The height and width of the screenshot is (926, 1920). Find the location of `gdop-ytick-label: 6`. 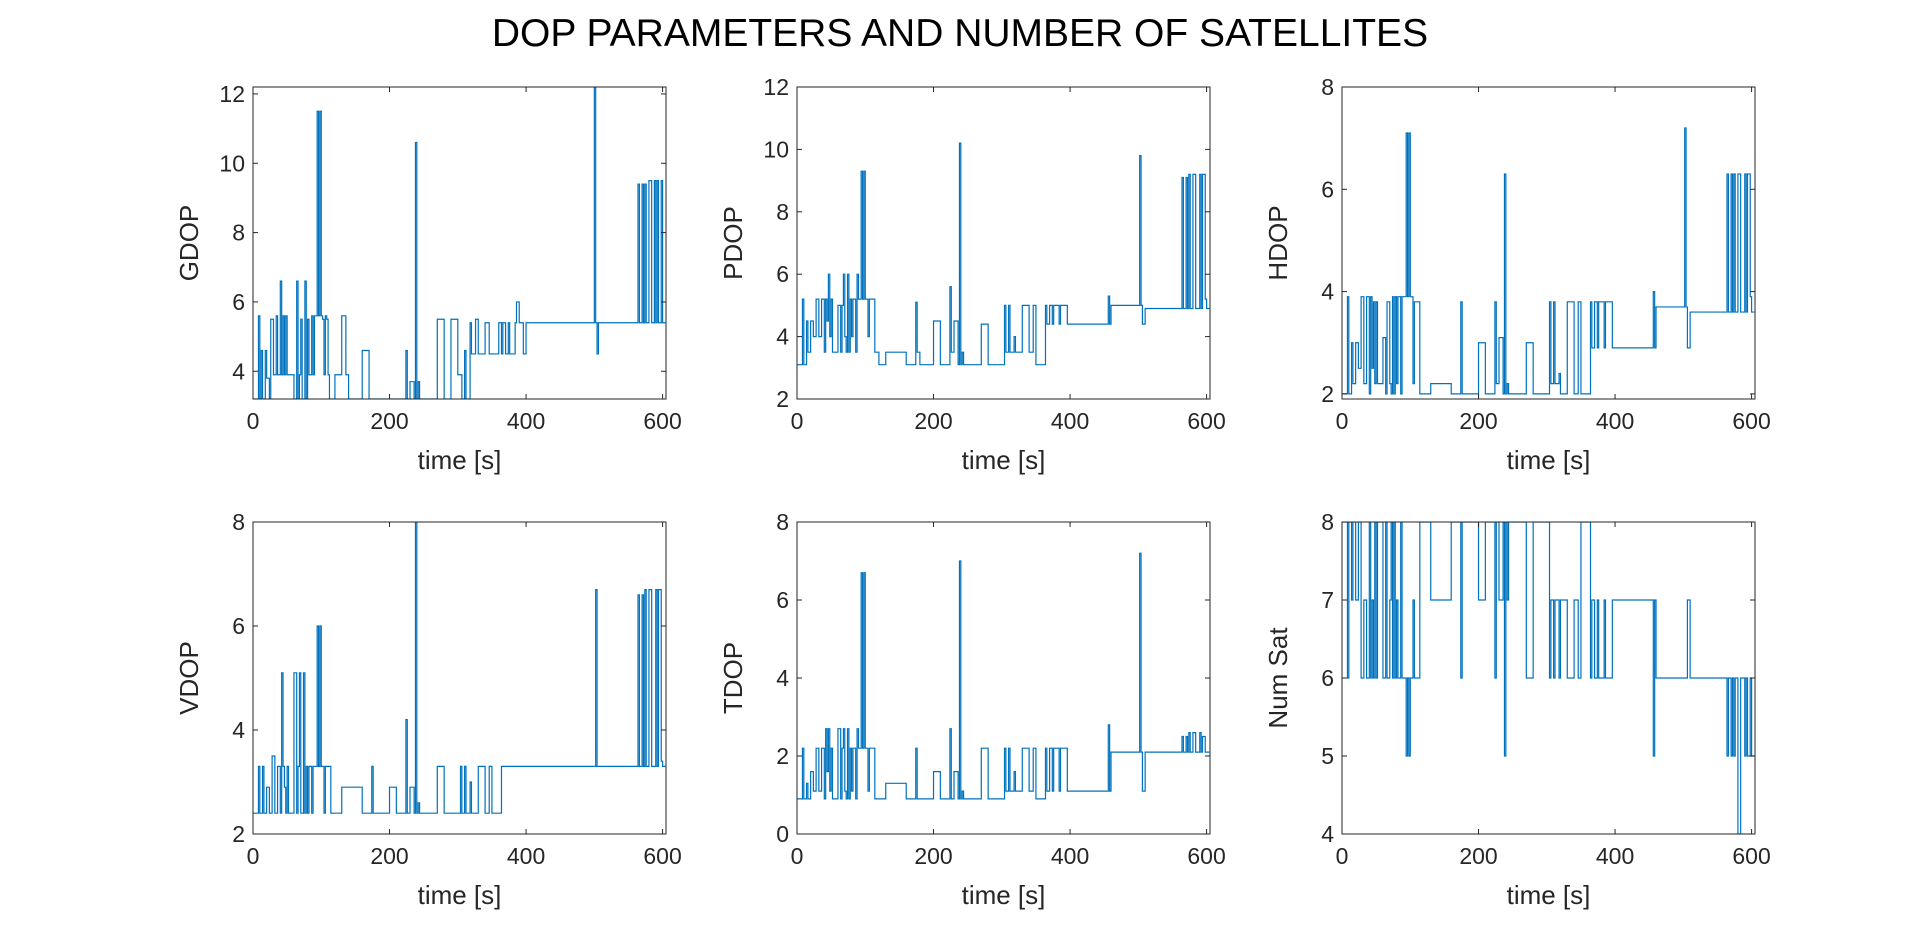

gdop-ytick-label: 6 is located at coordinates (238, 302).